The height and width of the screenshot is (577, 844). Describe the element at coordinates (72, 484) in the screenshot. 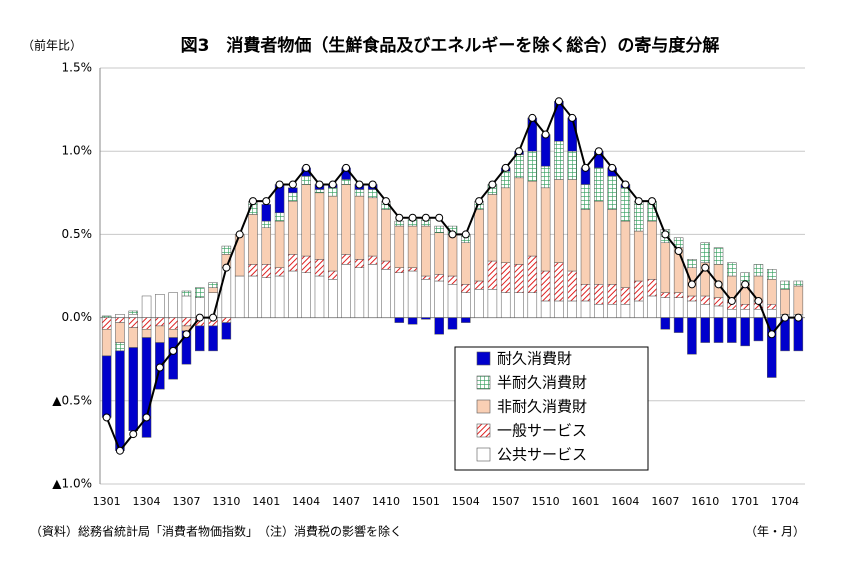

I see `y-tick-label: ▲1.0%` at that location.